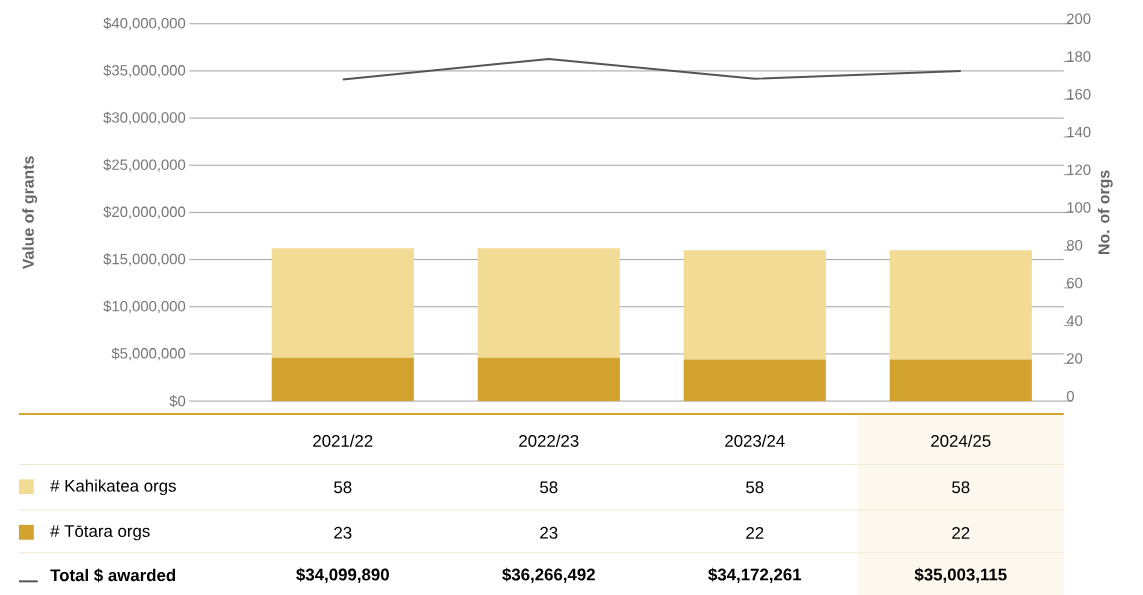 Image resolution: width=1143 pixels, height=595 pixels. Describe the element at coordinates (961, 440) in the screenshot. I see `x-tick-label: 2024/25` at that location.